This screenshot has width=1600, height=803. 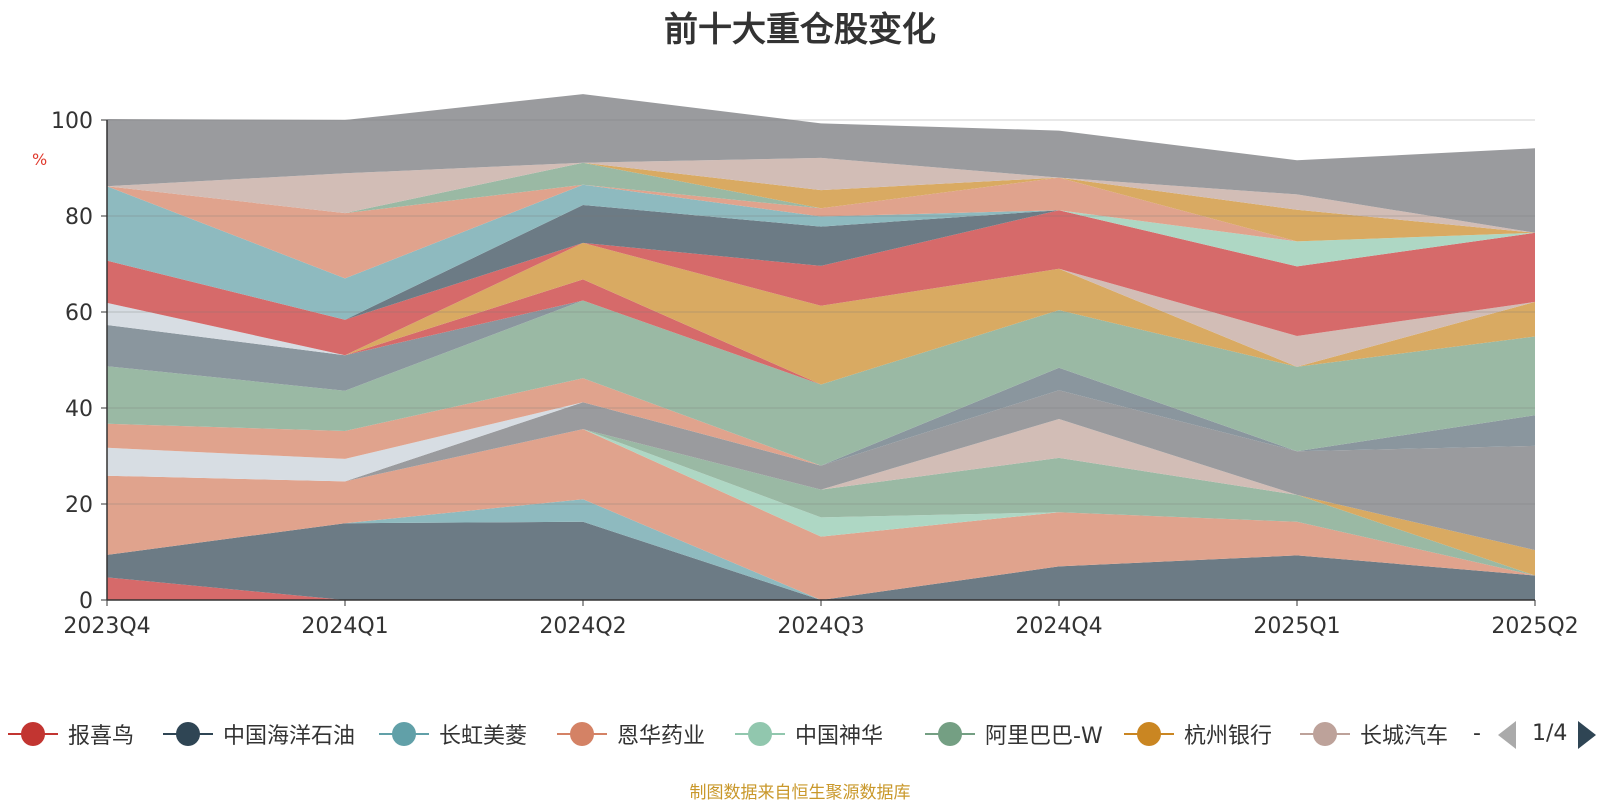 I want to click on legend-item-label: 中国海洋石油, so click(x=289, y=736).